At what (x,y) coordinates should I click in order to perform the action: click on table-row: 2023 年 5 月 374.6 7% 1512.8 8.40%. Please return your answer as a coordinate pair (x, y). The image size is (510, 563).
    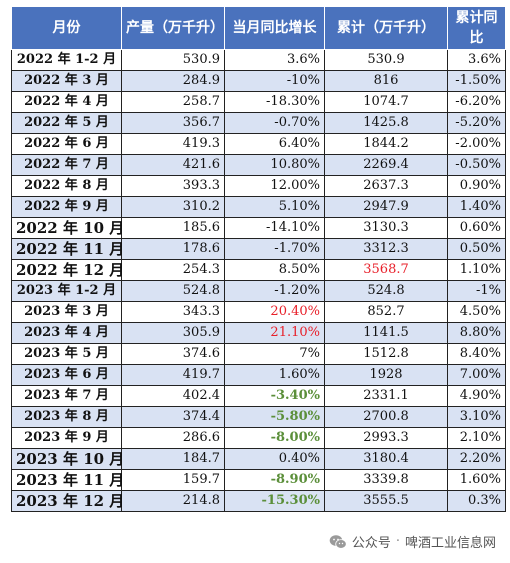
    Looking at the image, I should click on (258, 354).